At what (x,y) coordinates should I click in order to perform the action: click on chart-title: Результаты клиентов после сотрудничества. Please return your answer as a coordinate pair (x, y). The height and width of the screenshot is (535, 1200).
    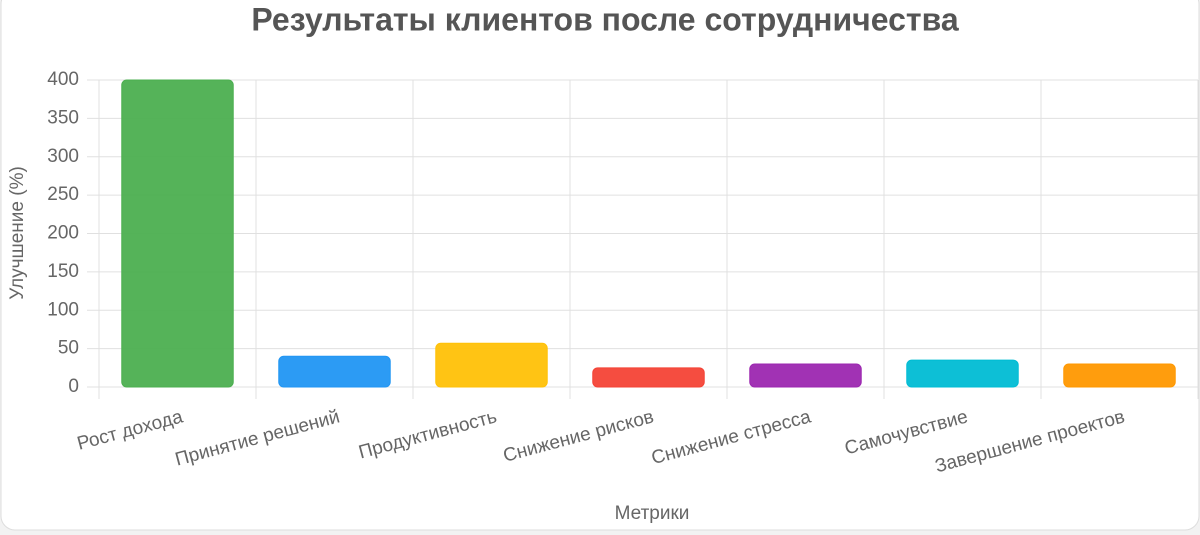
    Looking at the image, I should click on (604, 19).